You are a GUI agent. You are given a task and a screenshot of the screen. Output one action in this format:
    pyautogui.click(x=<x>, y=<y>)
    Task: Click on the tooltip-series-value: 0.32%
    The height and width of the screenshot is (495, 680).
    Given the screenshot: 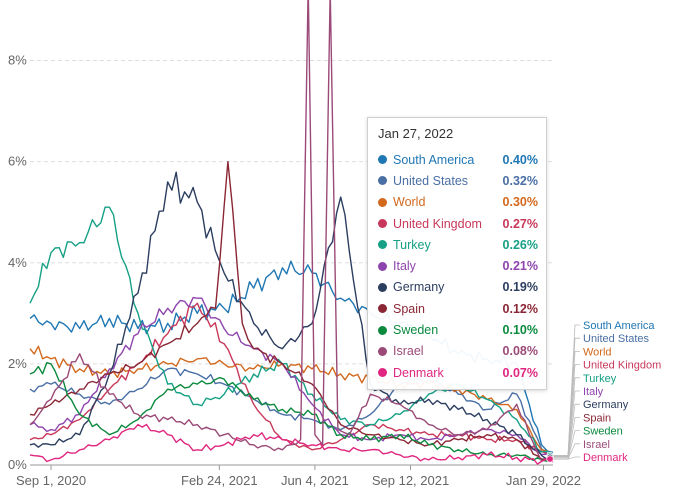 What is the action you would take?
    pyautogui.click(x=520, y=180)
    